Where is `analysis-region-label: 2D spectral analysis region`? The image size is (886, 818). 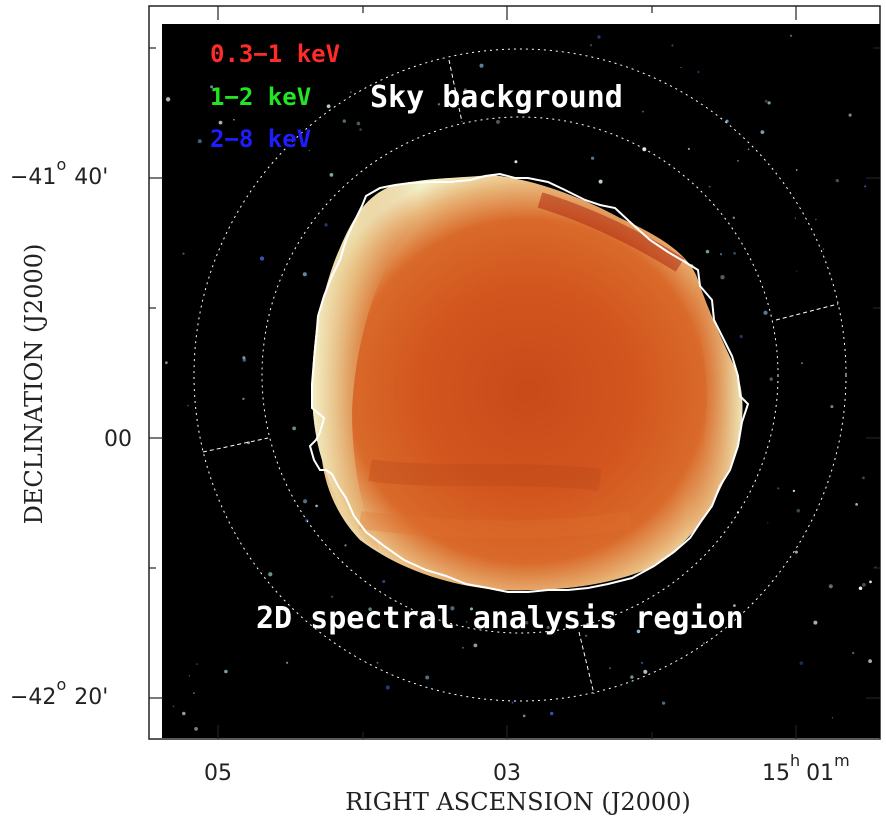 analysis-region-label: 2D spectral analysis region is located at coordinates (500, 618).